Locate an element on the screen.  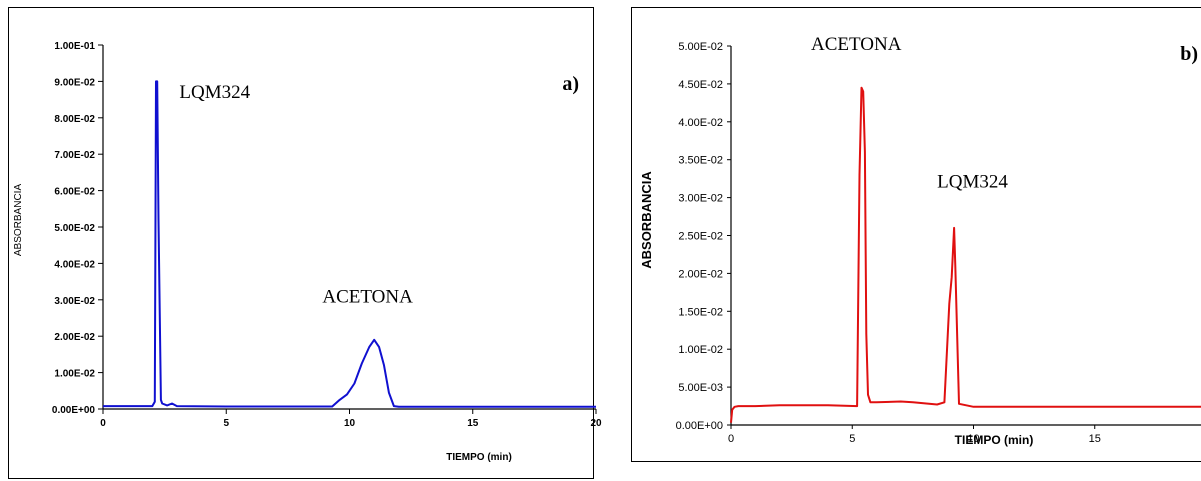
y-tick-label-b: 1.50E-02 is located at coordinates (700, 312).